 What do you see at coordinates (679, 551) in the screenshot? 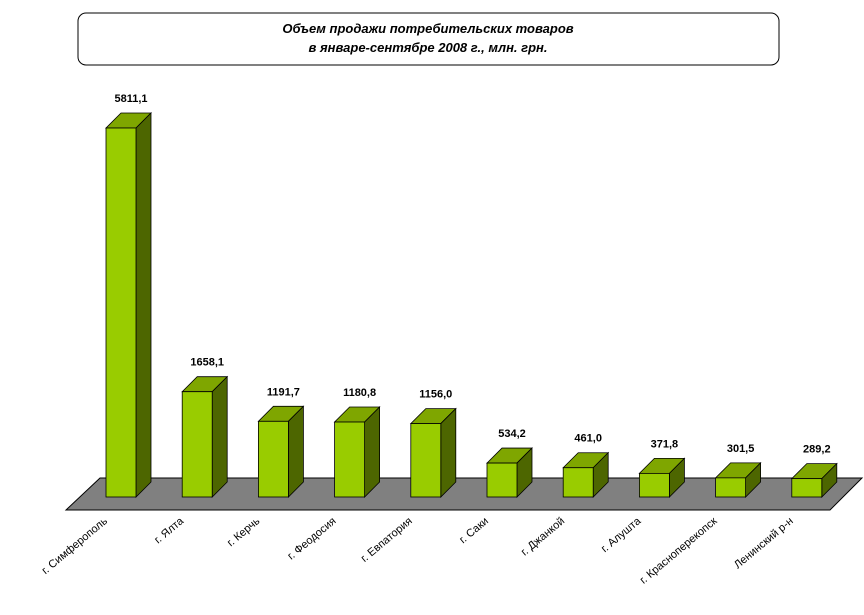
I see `x-tick-label: г. Красноперекопск` at bounding box center [679, 551].